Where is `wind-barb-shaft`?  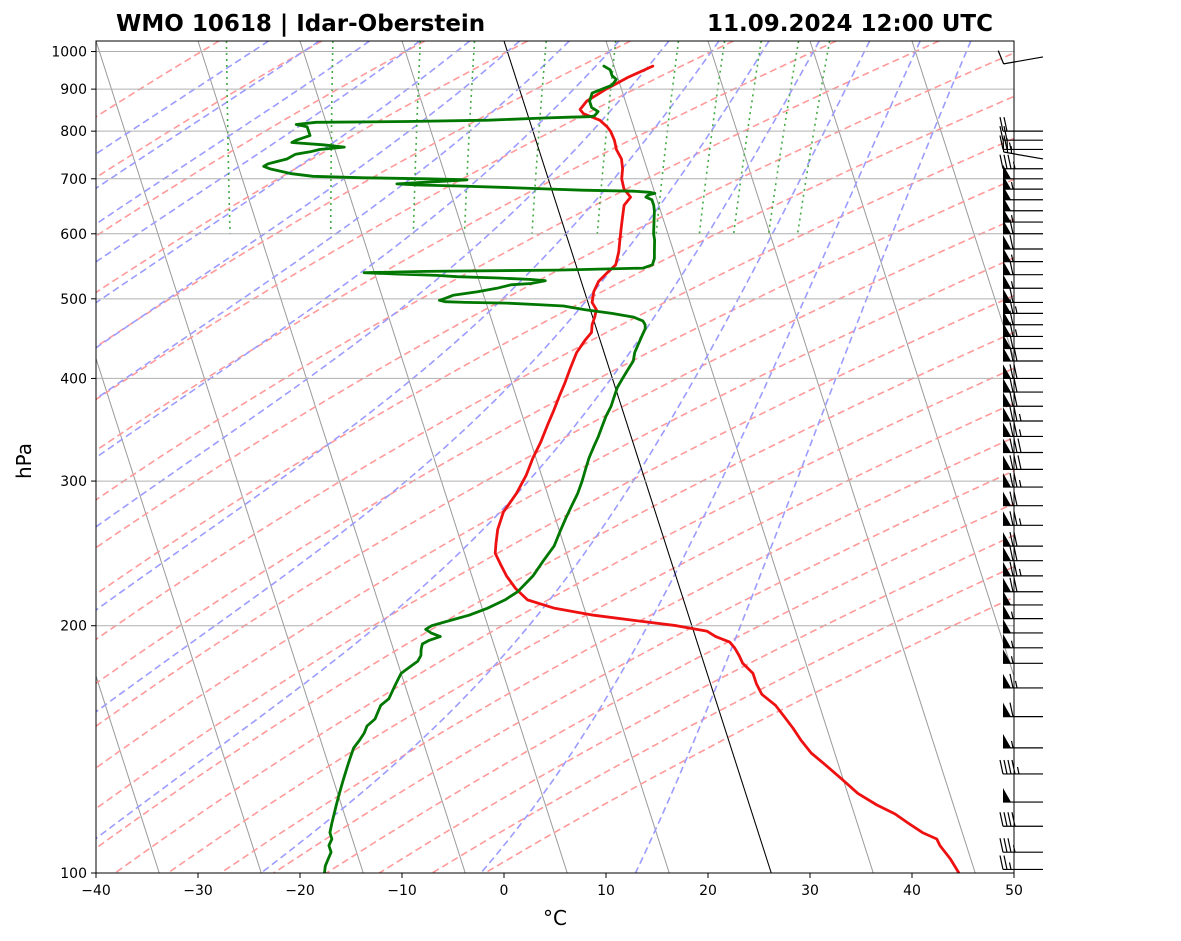
wind-barb-shaft is located at coordinates (1023, 60).